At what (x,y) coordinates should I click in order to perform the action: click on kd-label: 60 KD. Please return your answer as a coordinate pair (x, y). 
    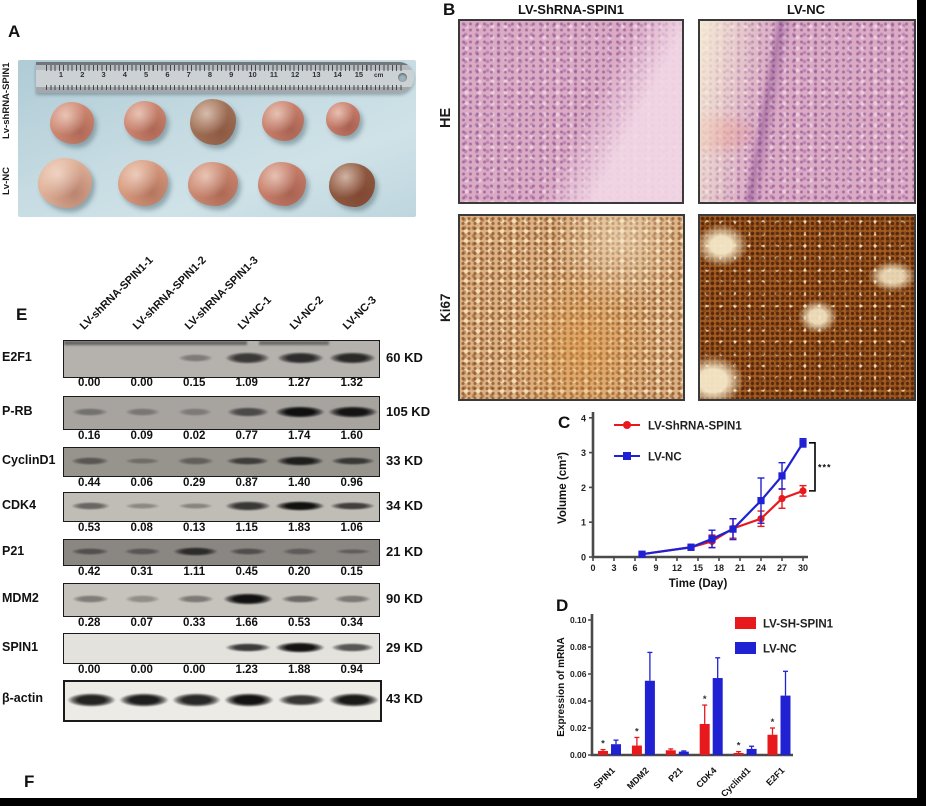
    Looking at the image, I should click on (404, 357).